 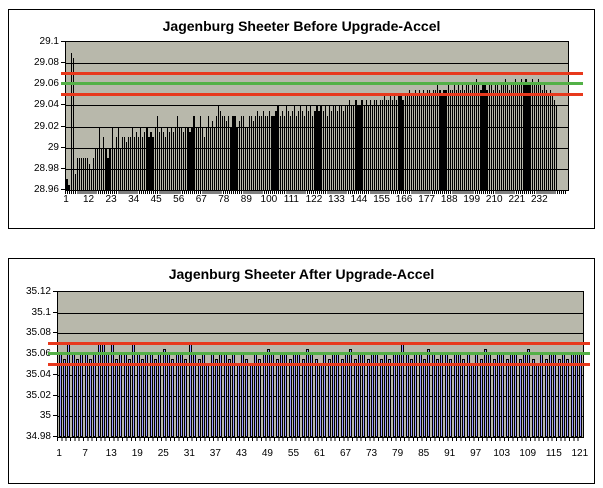 What do you see at coordinates (319, 453) in the screenshot?
I see `x-tick-label: 61` at bounding box center [319, 453].